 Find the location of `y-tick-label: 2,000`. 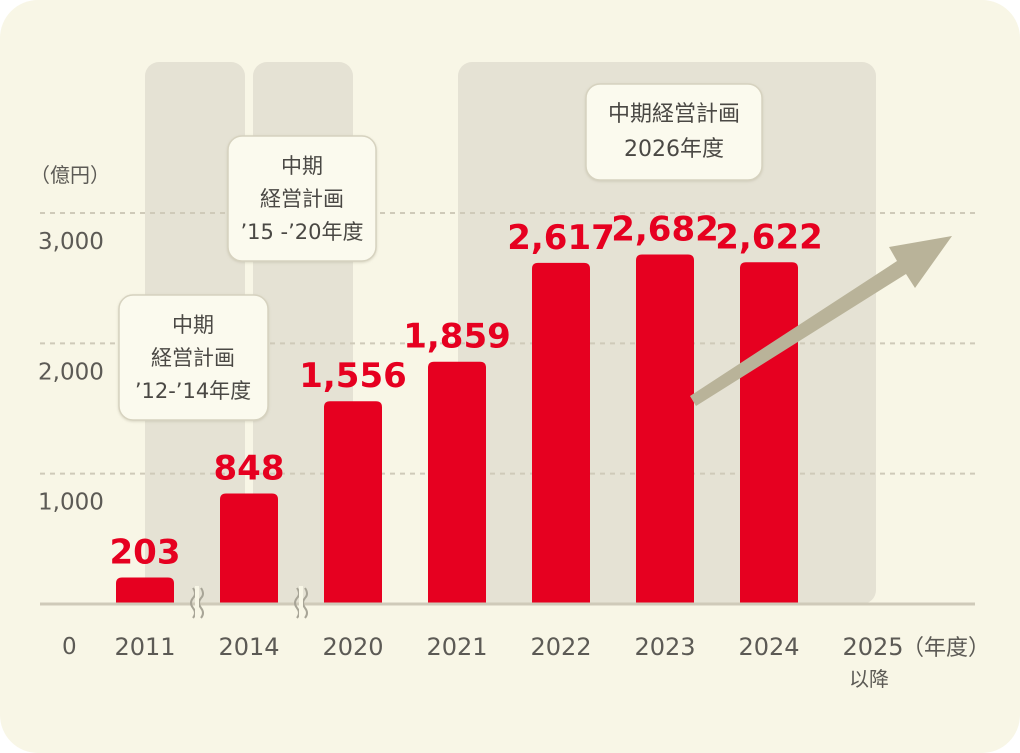

y-tick-label: 2,000 is located at coordinates (71, 372).